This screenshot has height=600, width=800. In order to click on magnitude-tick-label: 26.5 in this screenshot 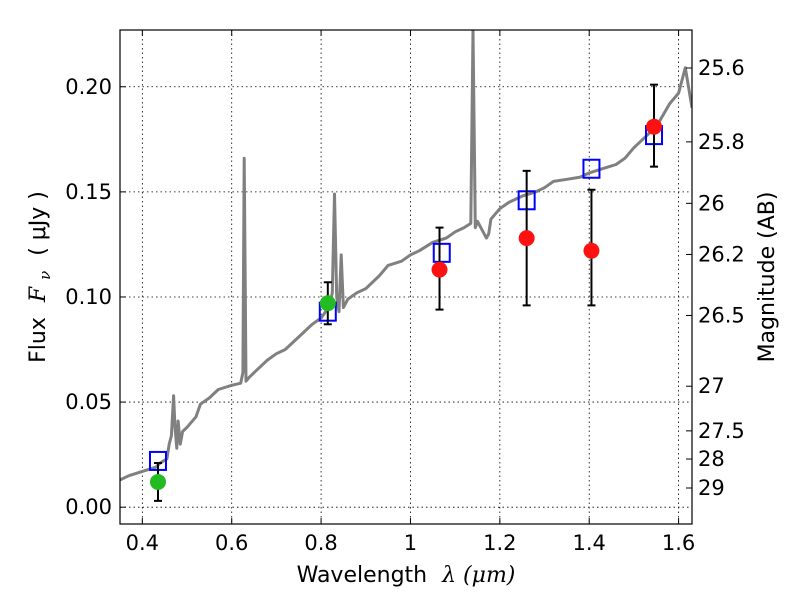, I will do `click(721, 315)`.